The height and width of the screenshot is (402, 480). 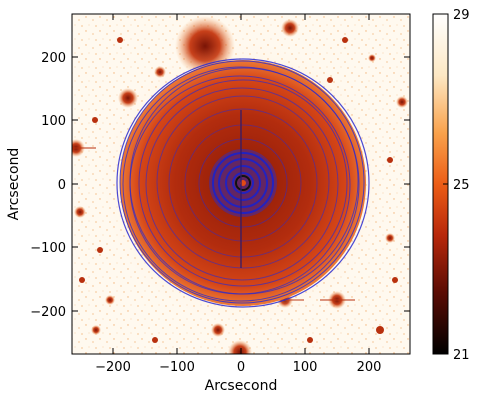 What do you see at coordinates (48, 312) in the screenshot?
I see `y-tick-label: −200` at bounding box center [48, 312].